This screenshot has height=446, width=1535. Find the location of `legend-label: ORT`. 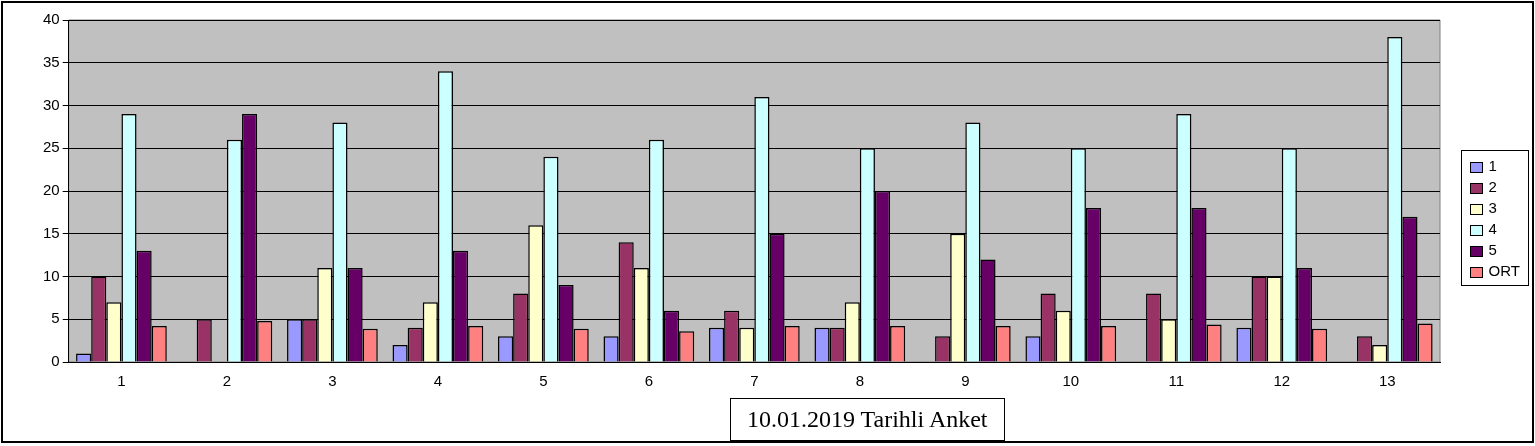

legend-label: ORT is located at coordinates (1504, 270).